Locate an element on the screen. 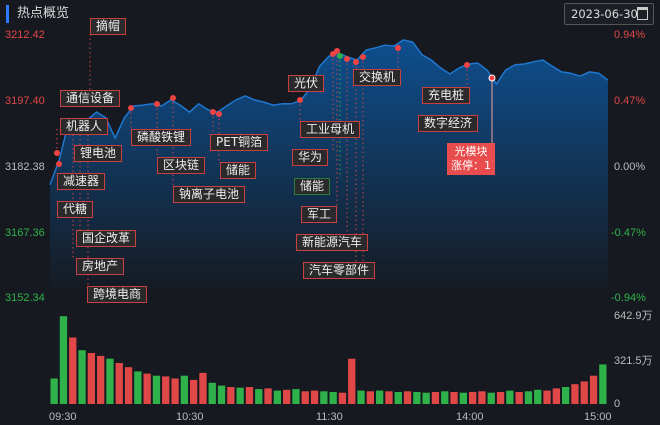 The height and width of the screenshot is (425, 660). hotspot-label: 汽车零部件 is located at coordinates (339, 270).